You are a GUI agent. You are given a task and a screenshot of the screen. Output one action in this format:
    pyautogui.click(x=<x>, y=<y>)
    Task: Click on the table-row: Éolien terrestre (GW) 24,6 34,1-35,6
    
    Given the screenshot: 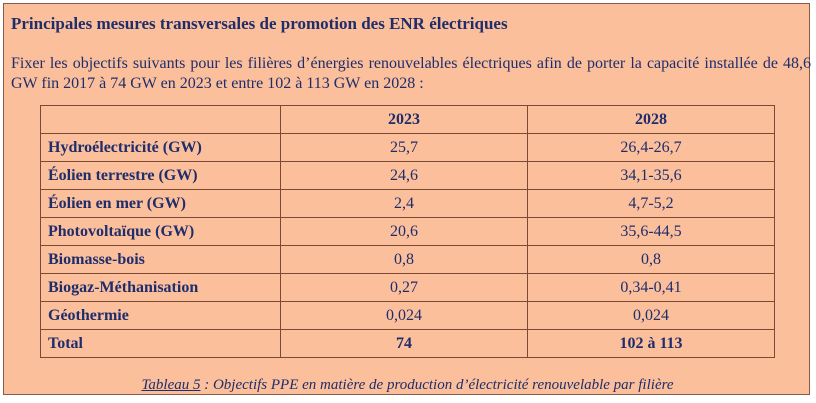 What is the action you would take?
    pyautogui.click(x=407, y=175)
    